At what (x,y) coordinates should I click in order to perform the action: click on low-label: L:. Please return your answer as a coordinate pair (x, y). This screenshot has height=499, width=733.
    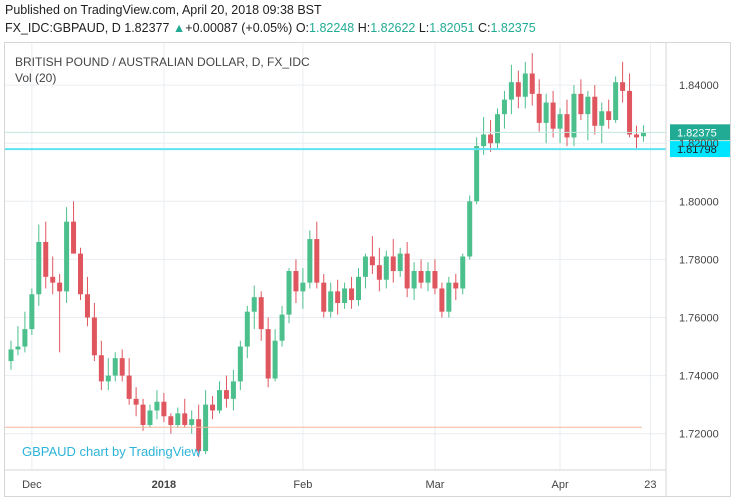
    Looking at the image, I should click on (424, 28).